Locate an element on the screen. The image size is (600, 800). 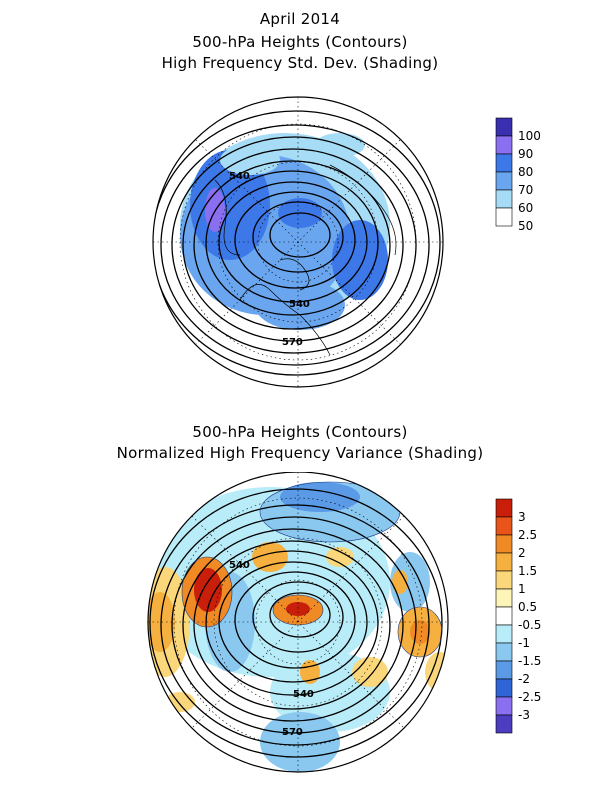
colorbar-tick-label: -0.5 is located at coordinates (529, 625).